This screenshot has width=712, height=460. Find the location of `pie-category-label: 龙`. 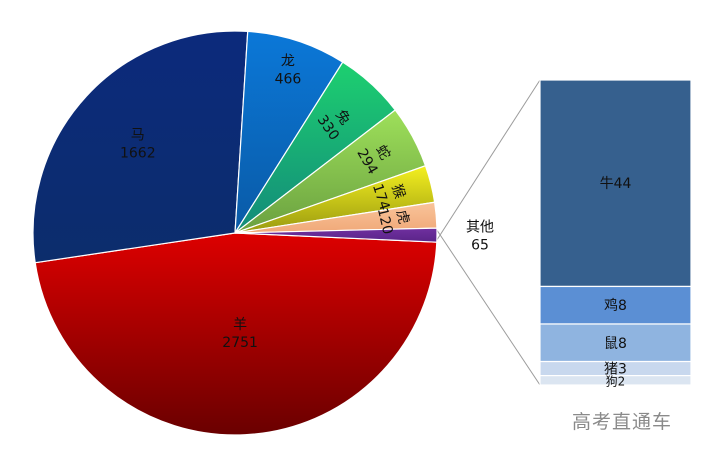

pie-category-label: 龙 is located at coordinates (288, 61).